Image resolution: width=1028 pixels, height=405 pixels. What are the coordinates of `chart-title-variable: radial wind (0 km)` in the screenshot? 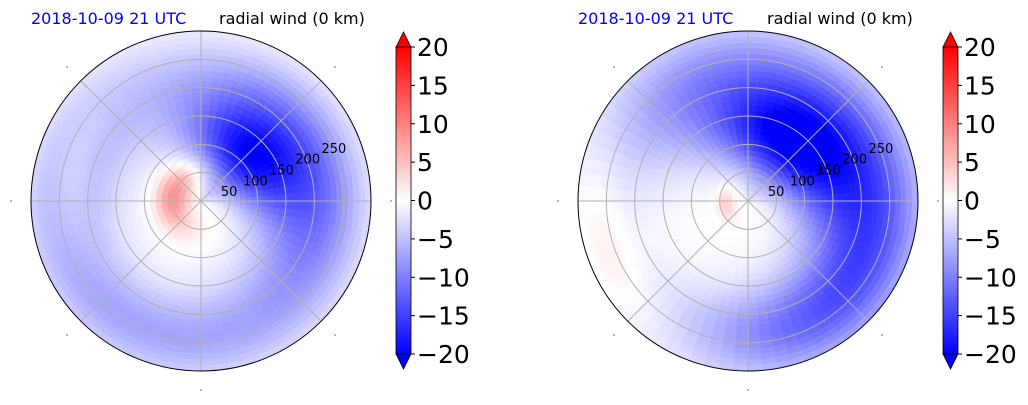 It's located at (840, 18).